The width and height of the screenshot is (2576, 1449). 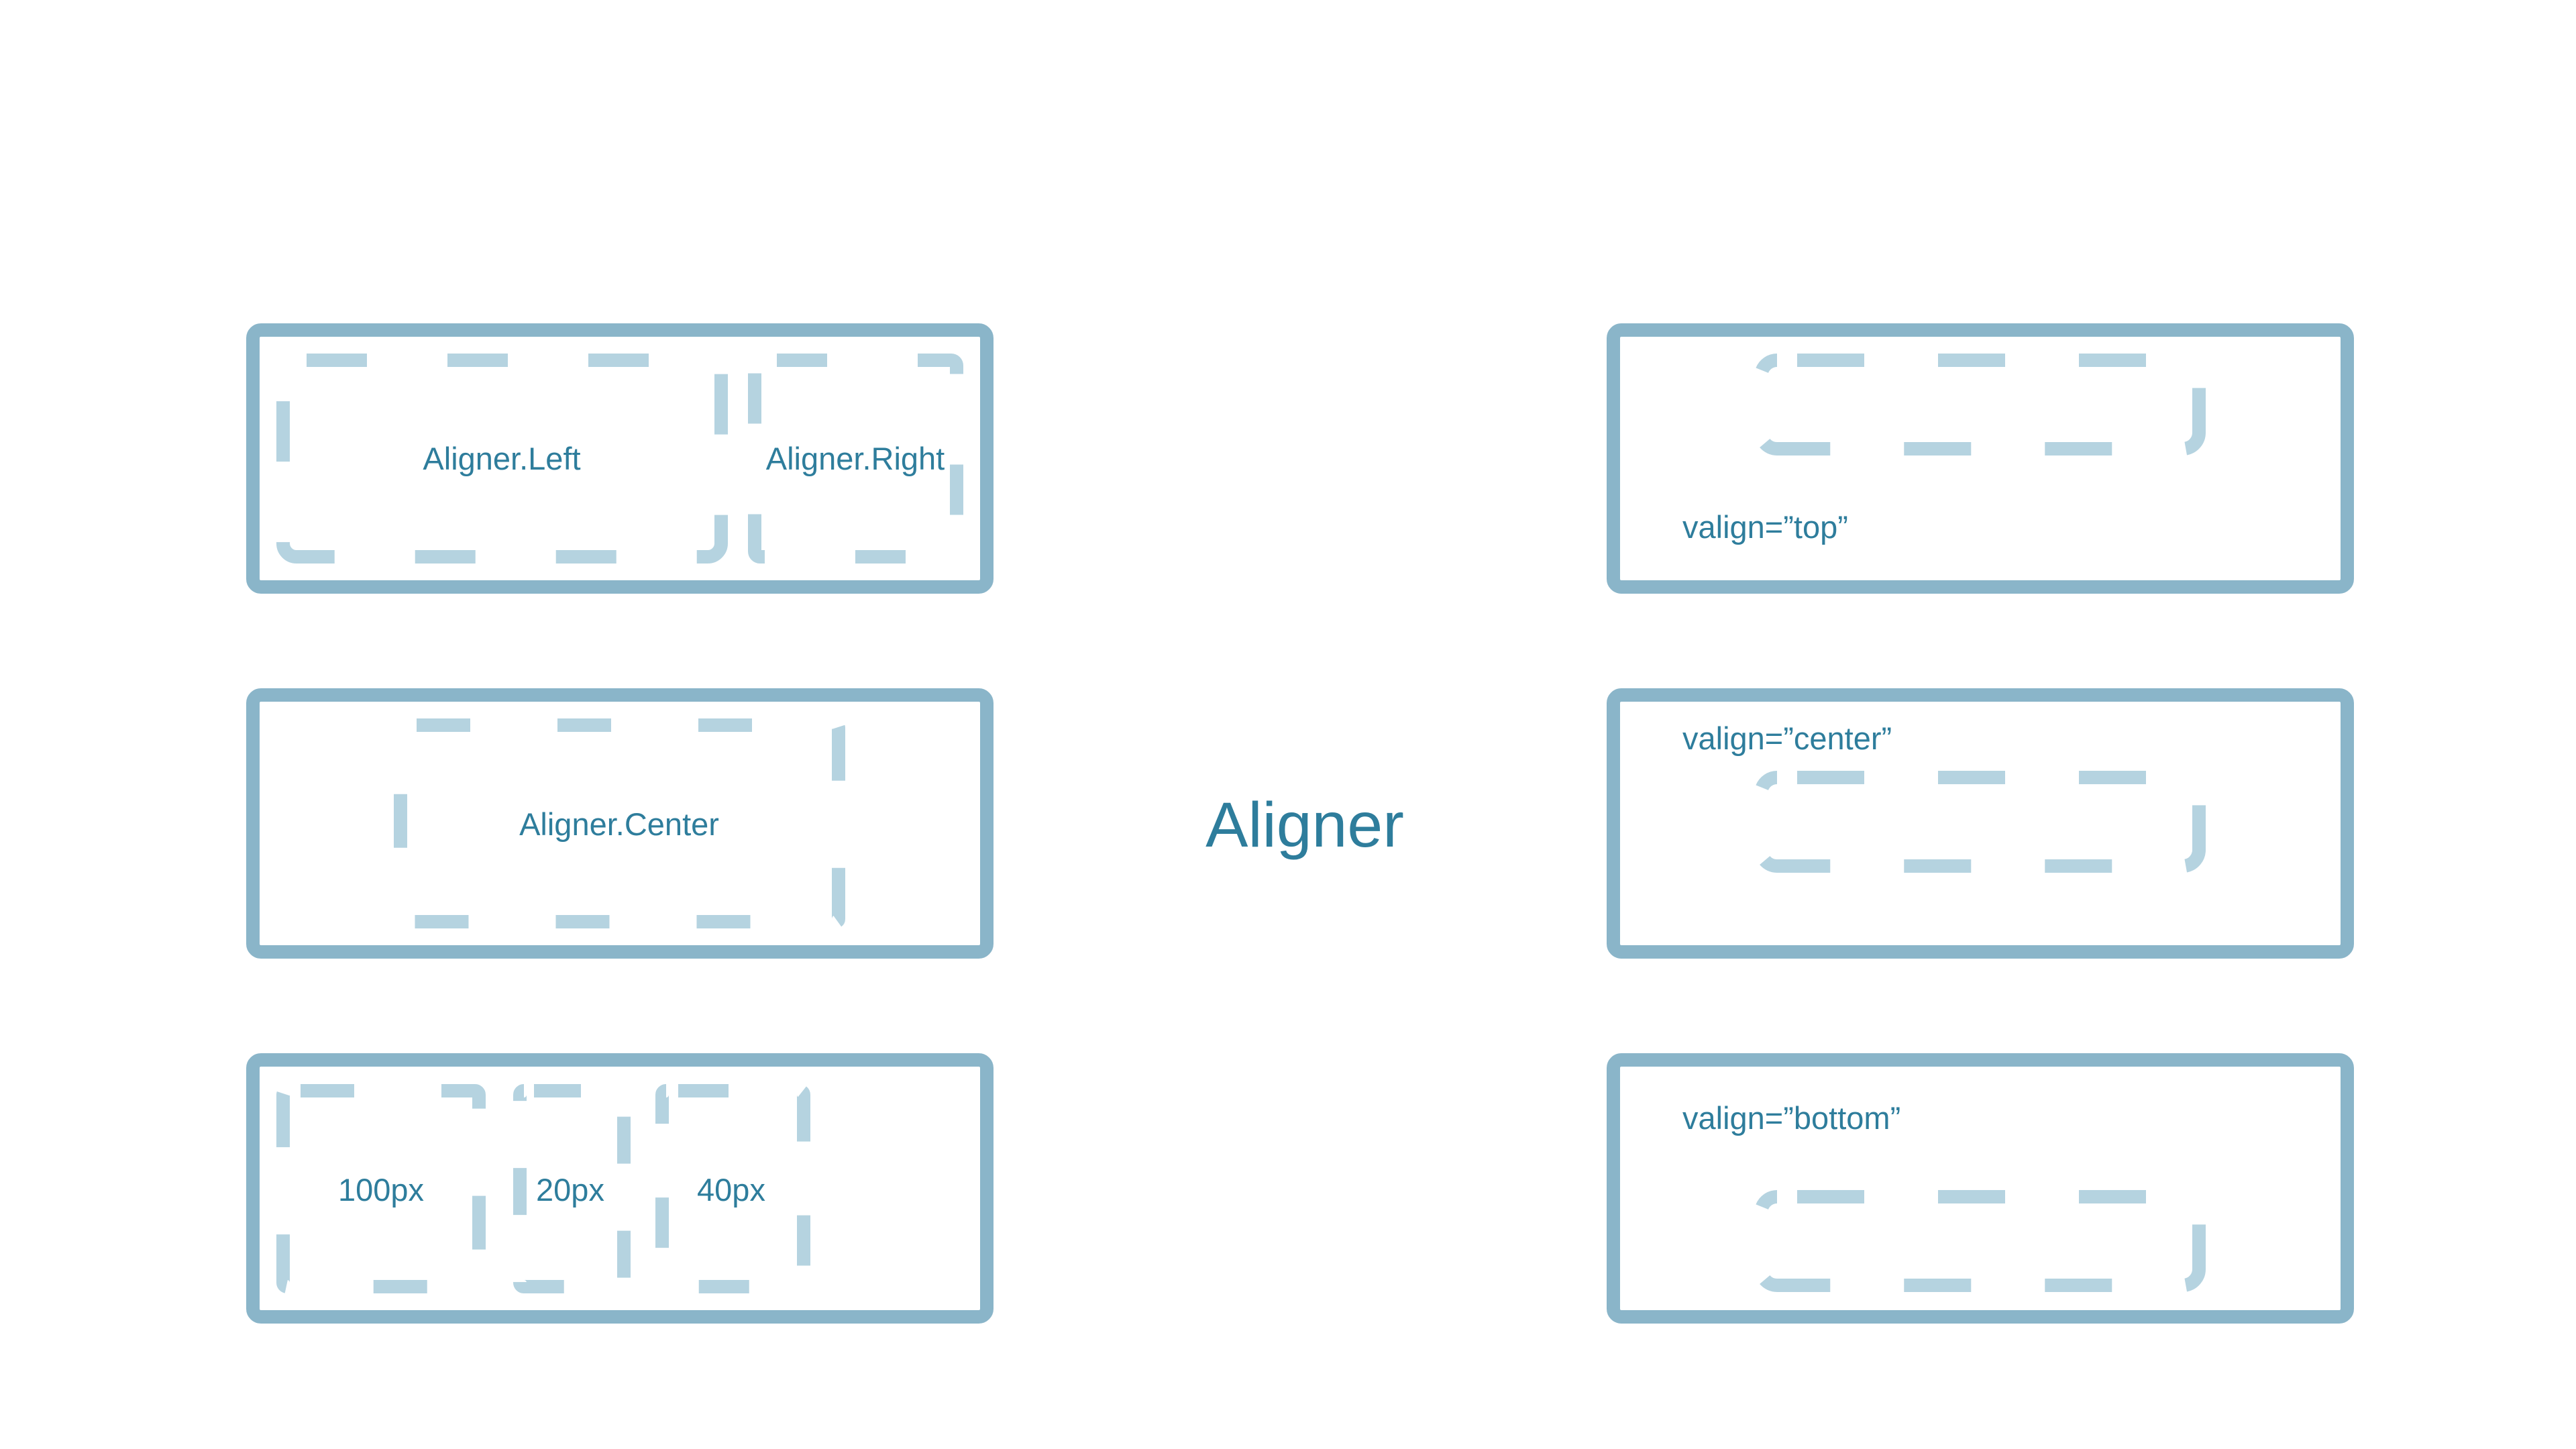 I want to click on label-aligner-center: Aligner.Center, so click(x=619, y=824).